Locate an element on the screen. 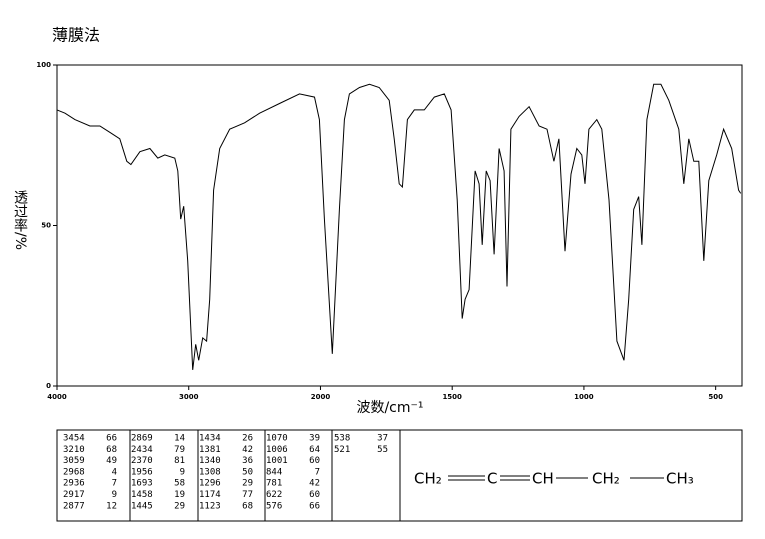 Image resolution: width=765 pixels, height=539 pixels. peak-wavenumber: 2936 is located at coordinates (74, 484).